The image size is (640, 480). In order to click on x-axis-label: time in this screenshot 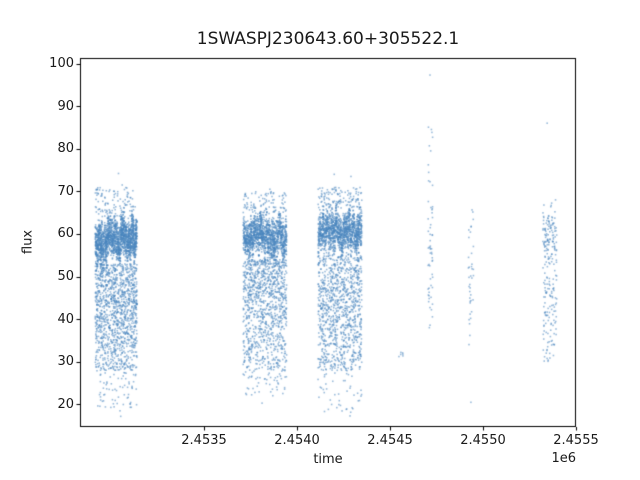, I will do `click(328, 459)`.